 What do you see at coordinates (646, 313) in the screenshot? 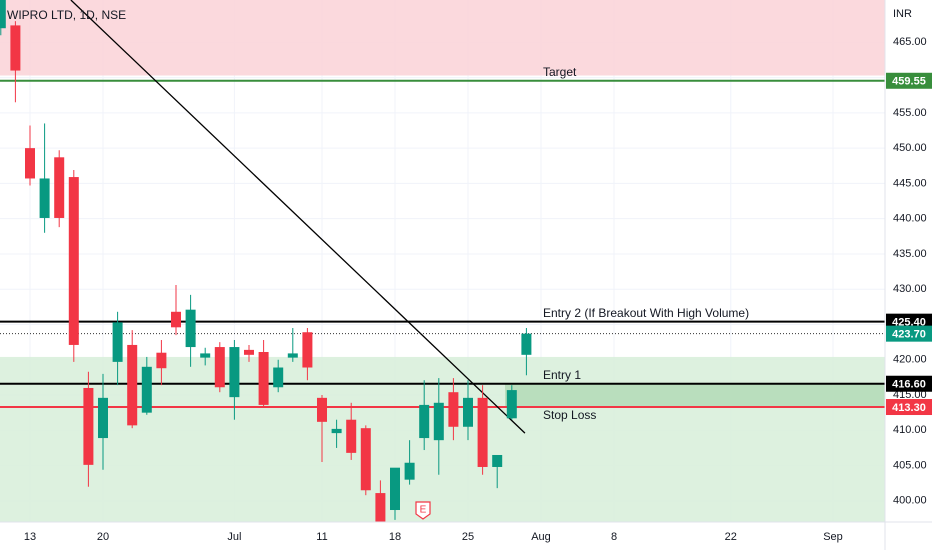
I see `level-name: Entry 2 (If Breakout With High Volume)` at bounding box center [646, 313].